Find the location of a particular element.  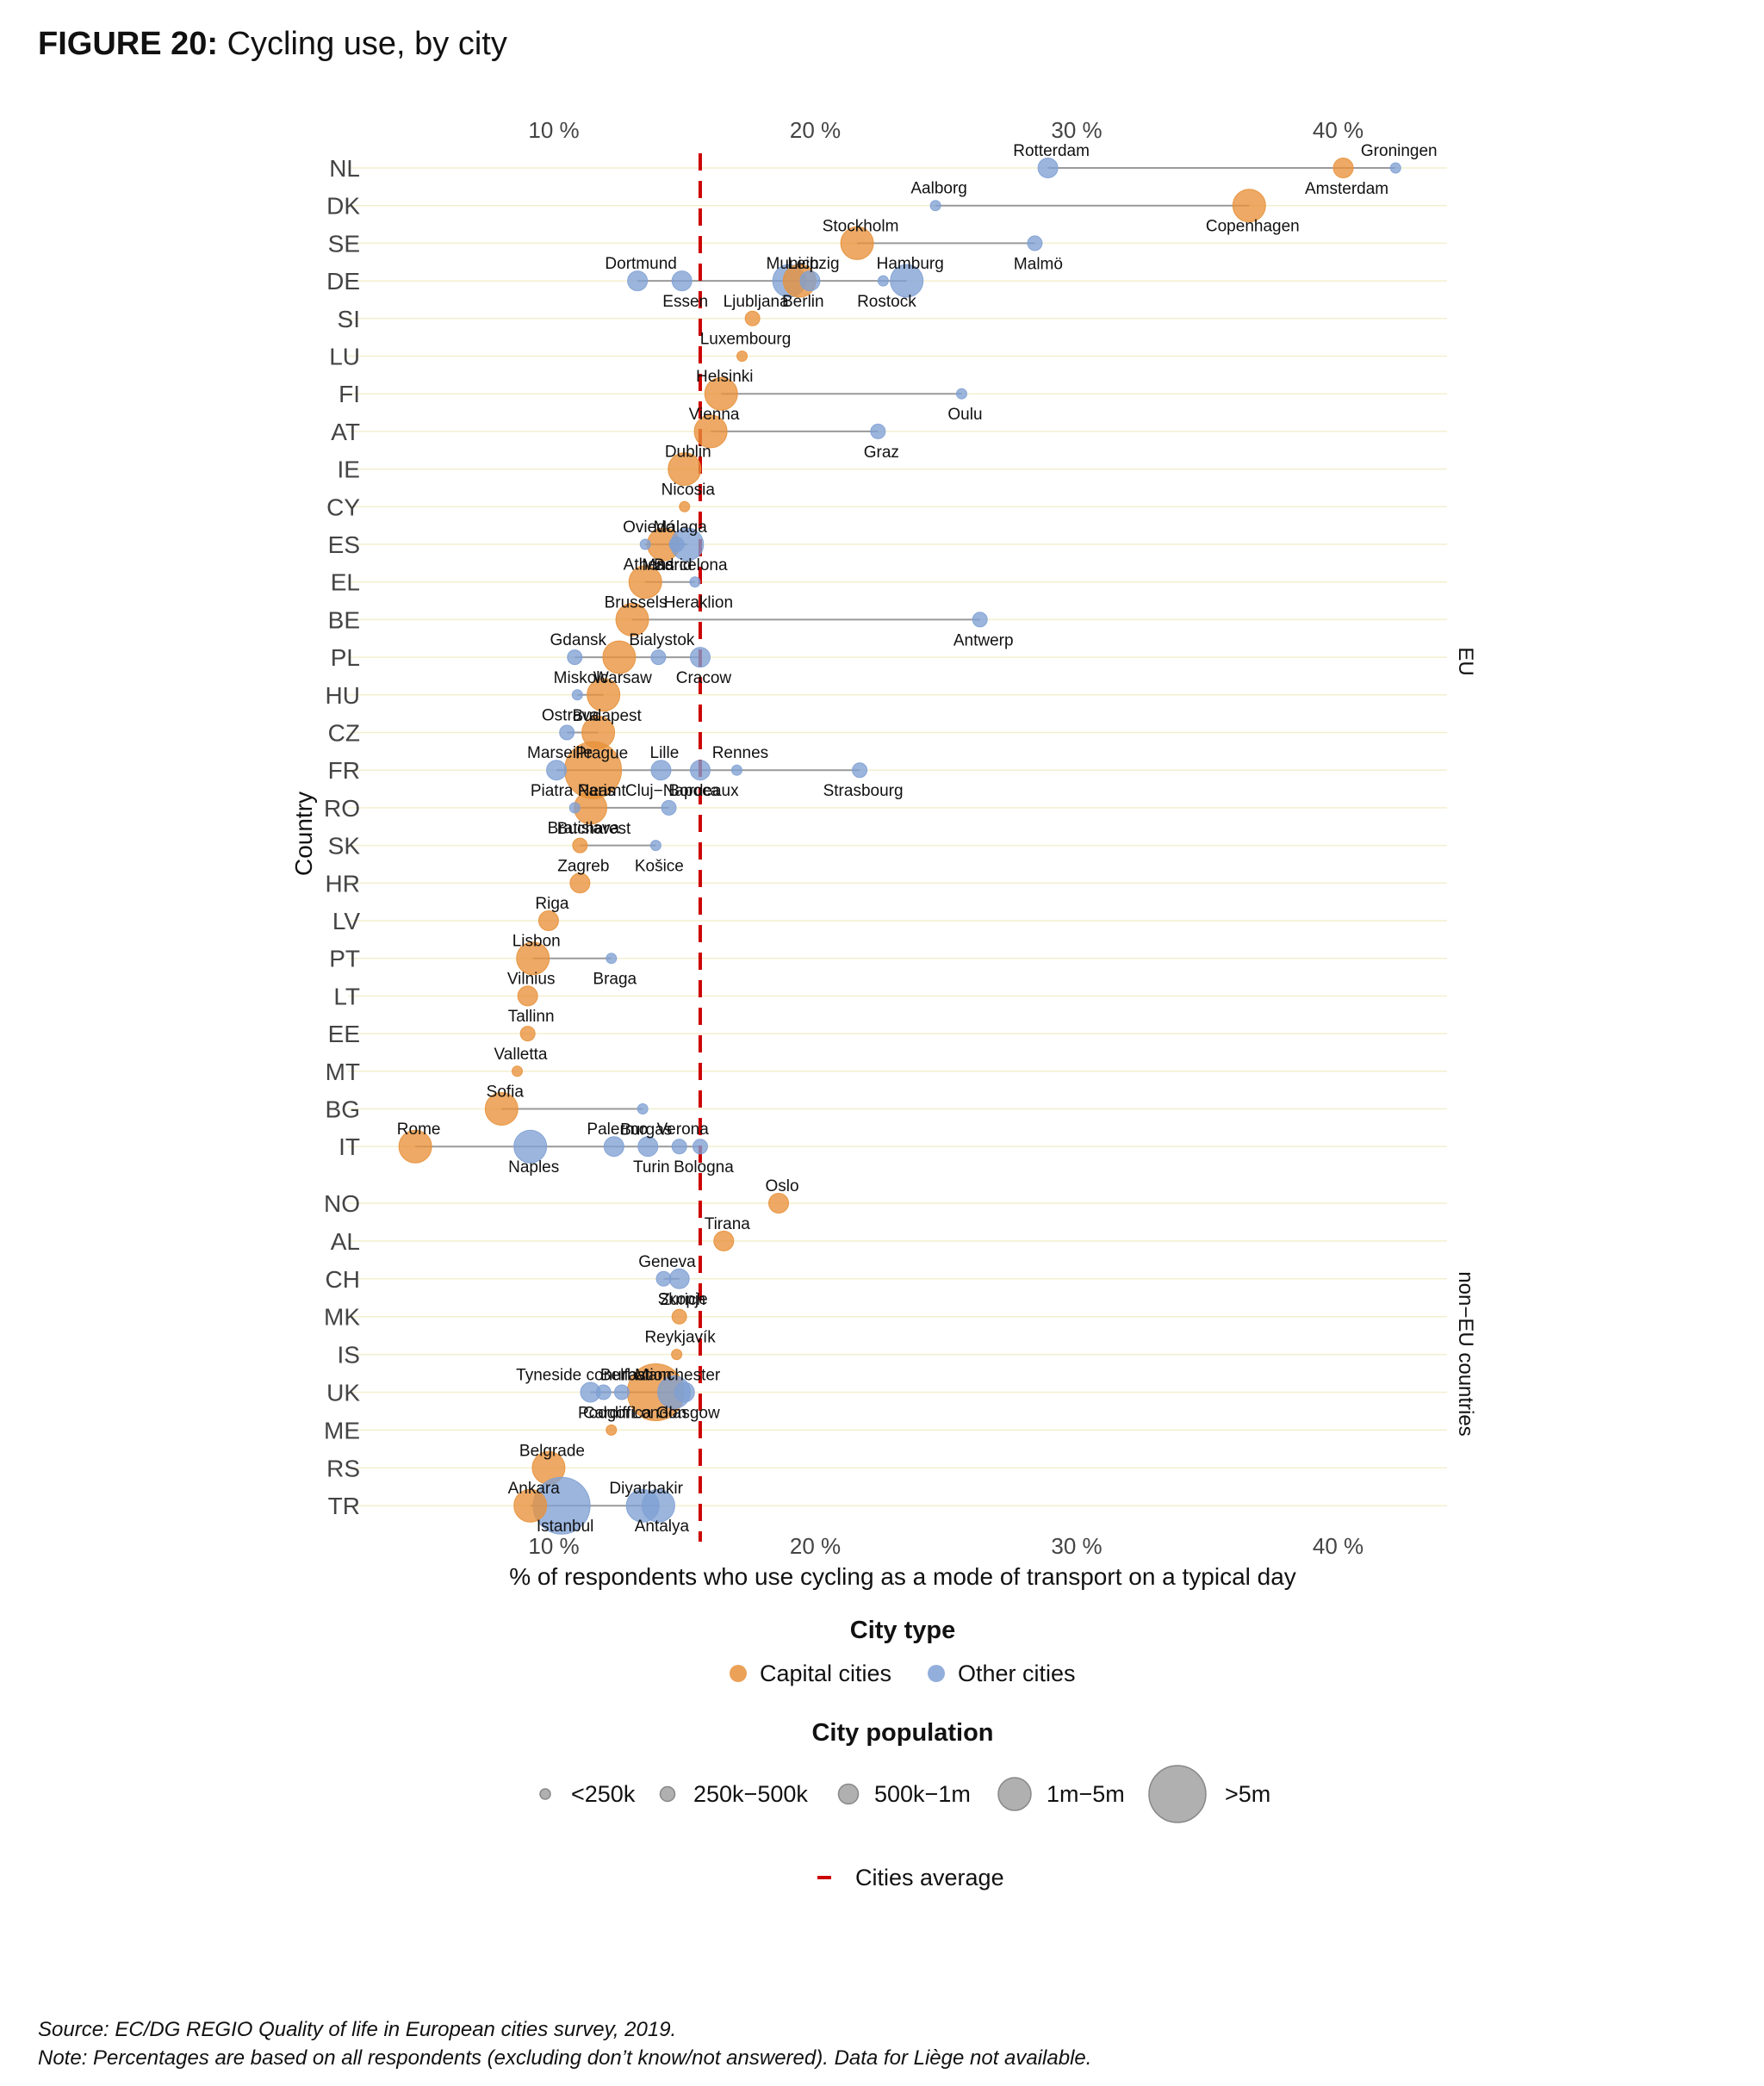

point-miskolc is located at coordinates (577, 695).